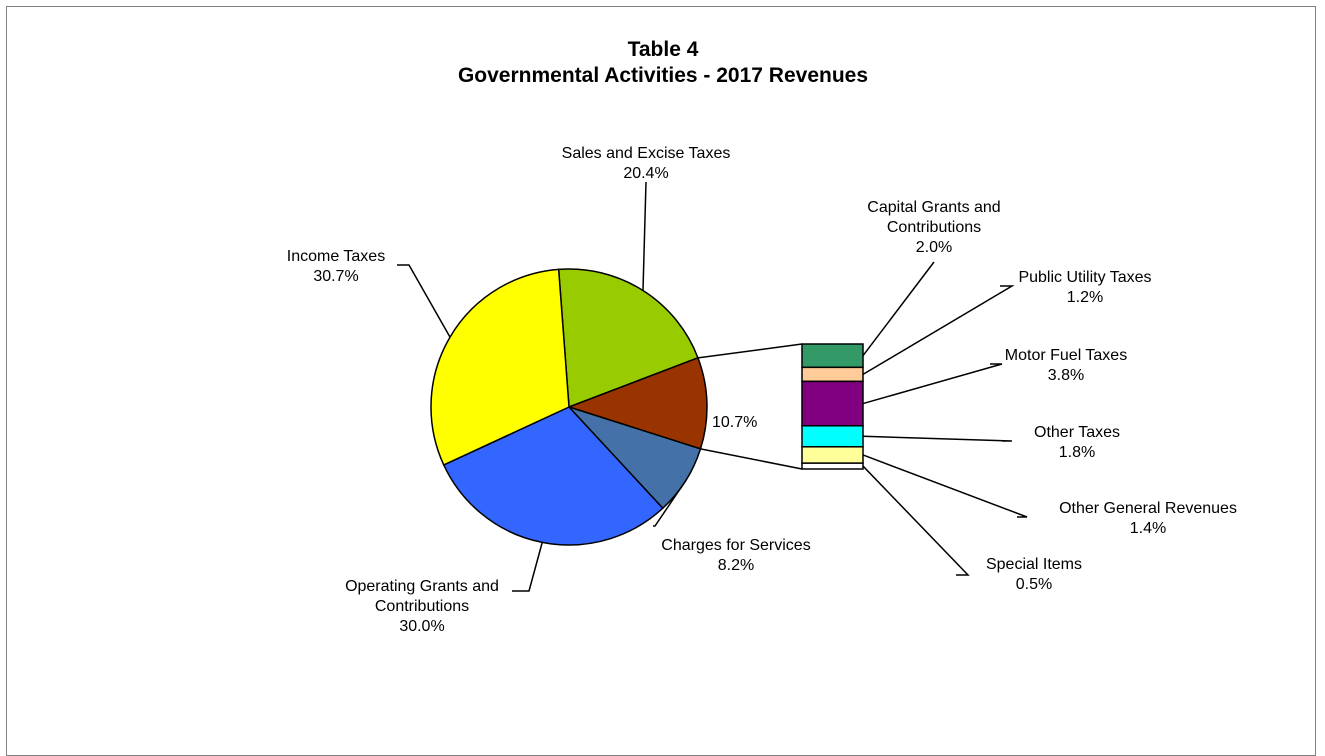  I want to click on label-sales-and-excise-taxes-line-2: 20.4%, so click(645, 173).